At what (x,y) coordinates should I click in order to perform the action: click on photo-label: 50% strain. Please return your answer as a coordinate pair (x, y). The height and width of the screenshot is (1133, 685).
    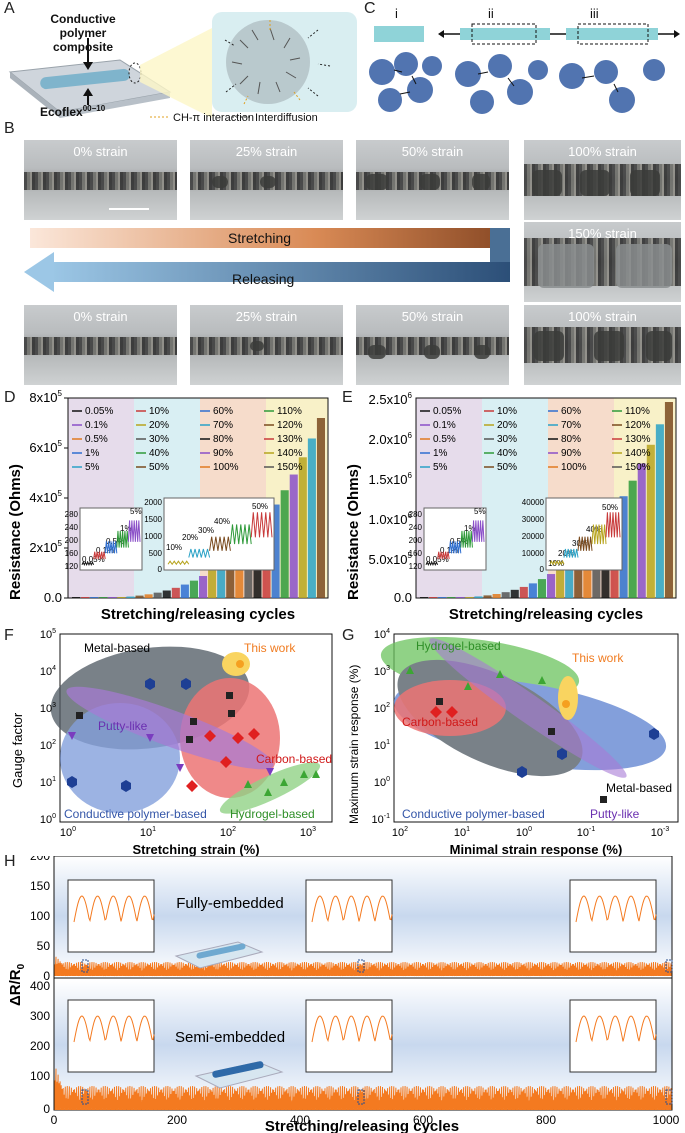
    Looking at the image, I should click on (432, 316).